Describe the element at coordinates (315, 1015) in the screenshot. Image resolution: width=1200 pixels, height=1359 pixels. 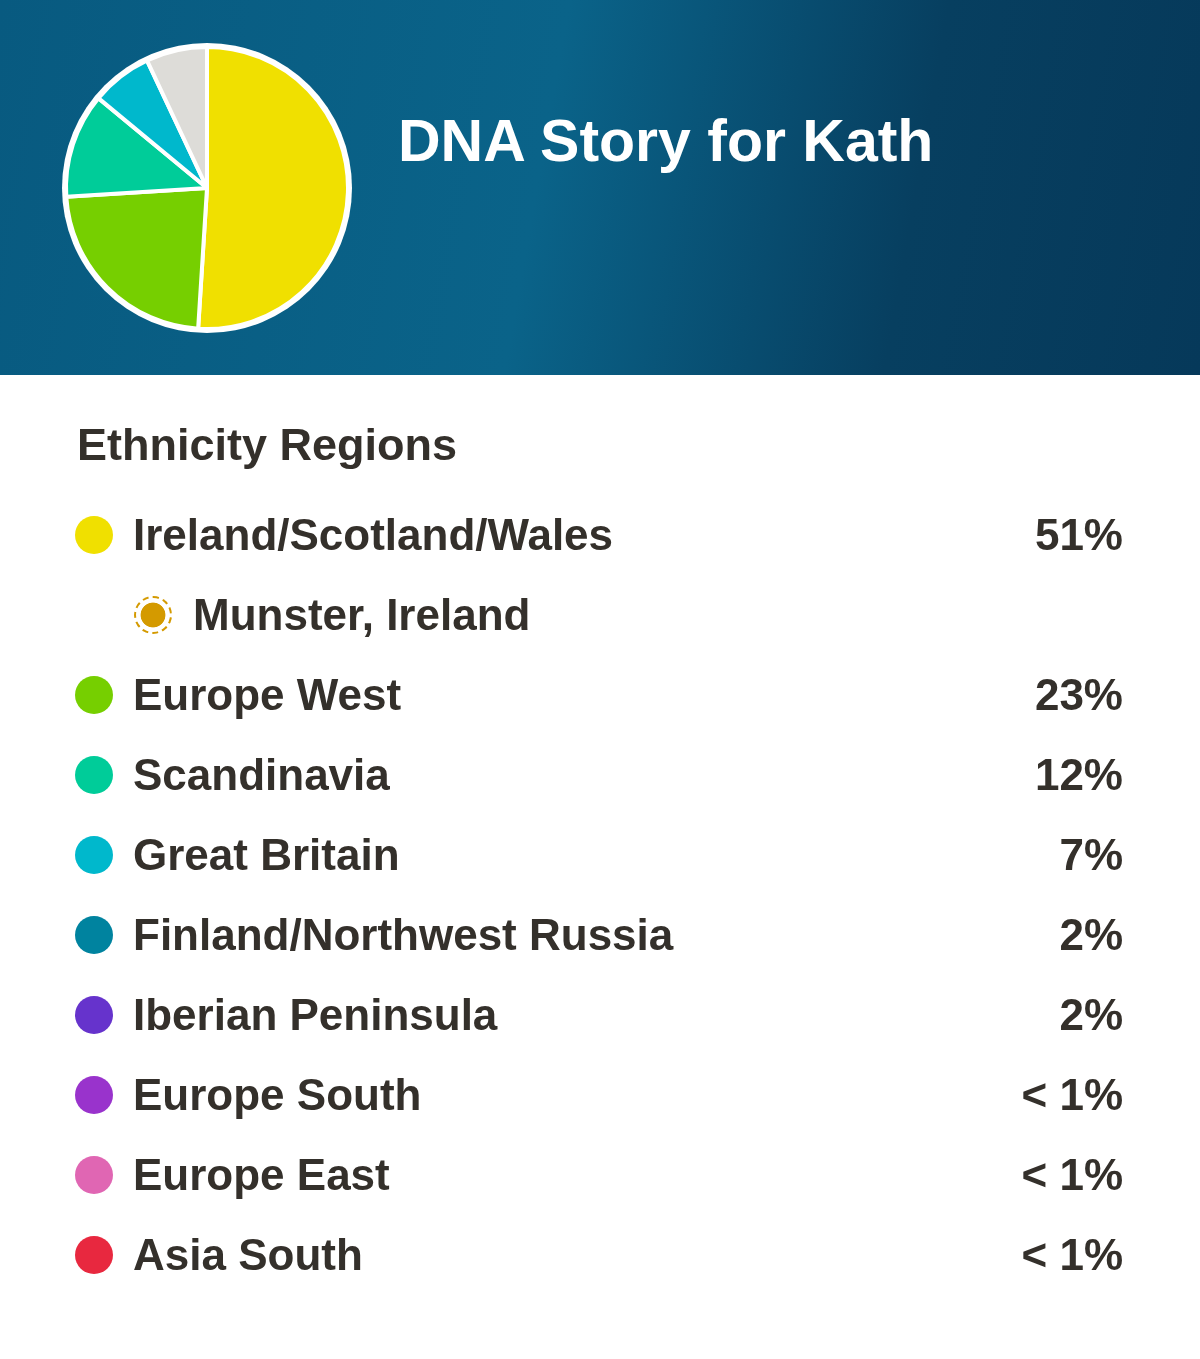
I see `category-label: Iberian Peninsula` at that location.